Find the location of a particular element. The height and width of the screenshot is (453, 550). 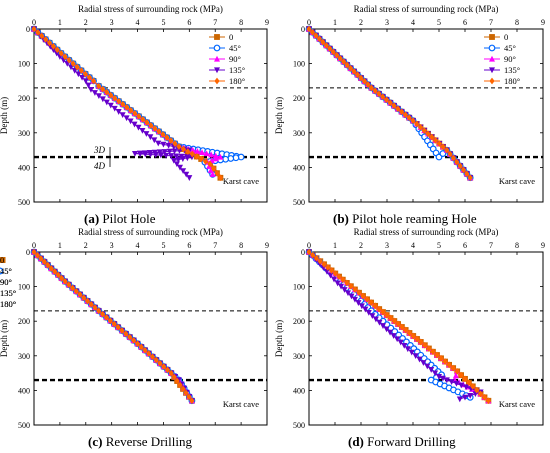

x-tick-label: 1 is located at coordinates (335, 22).